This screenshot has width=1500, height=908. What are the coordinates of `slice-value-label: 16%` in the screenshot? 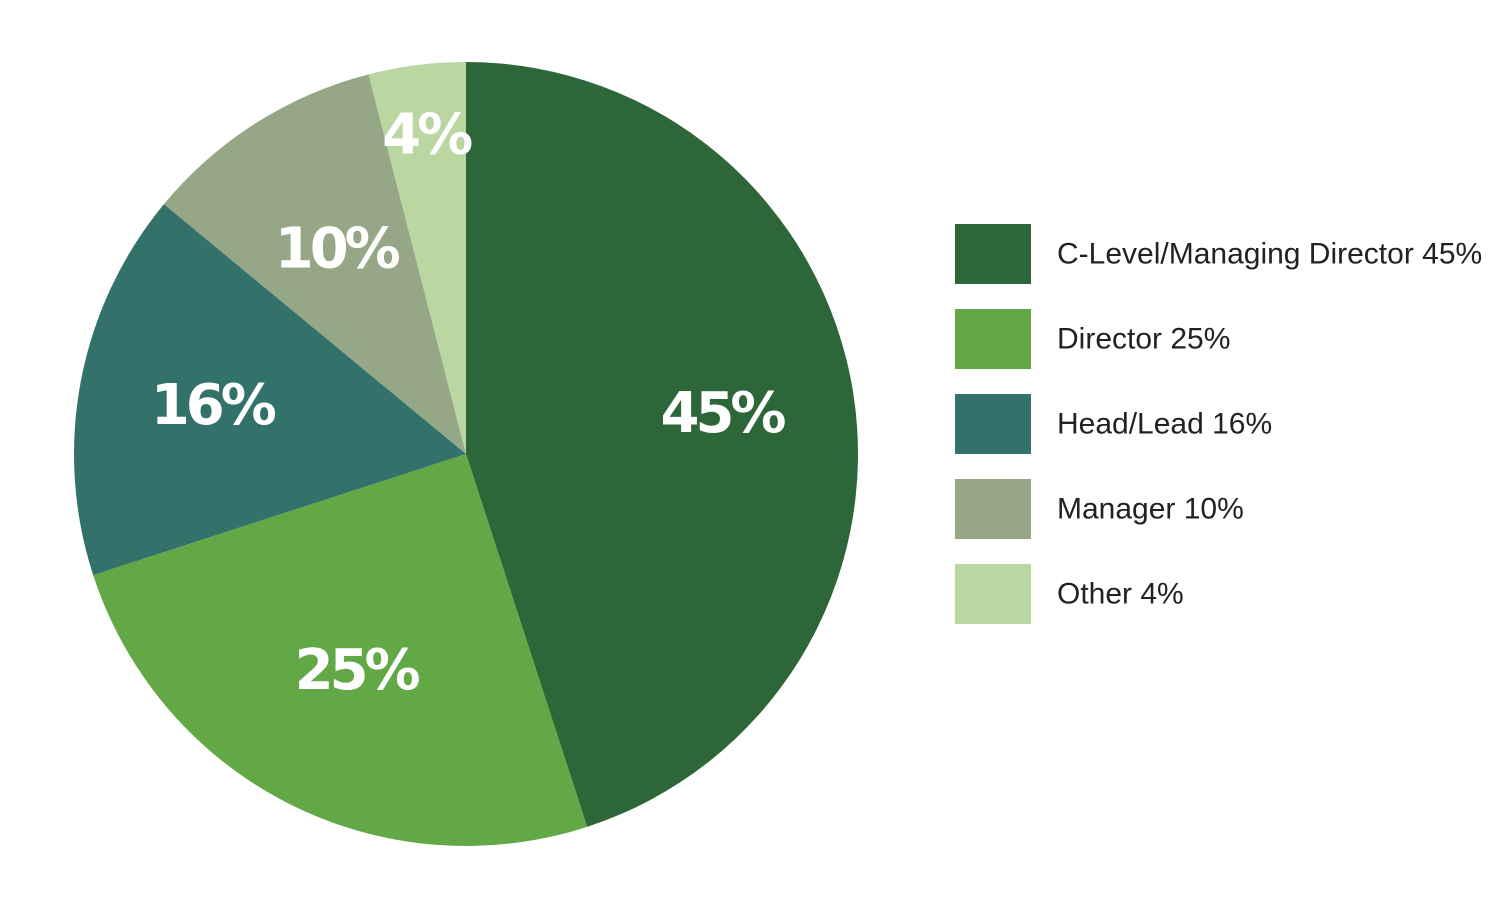 It's located at (213, 405).